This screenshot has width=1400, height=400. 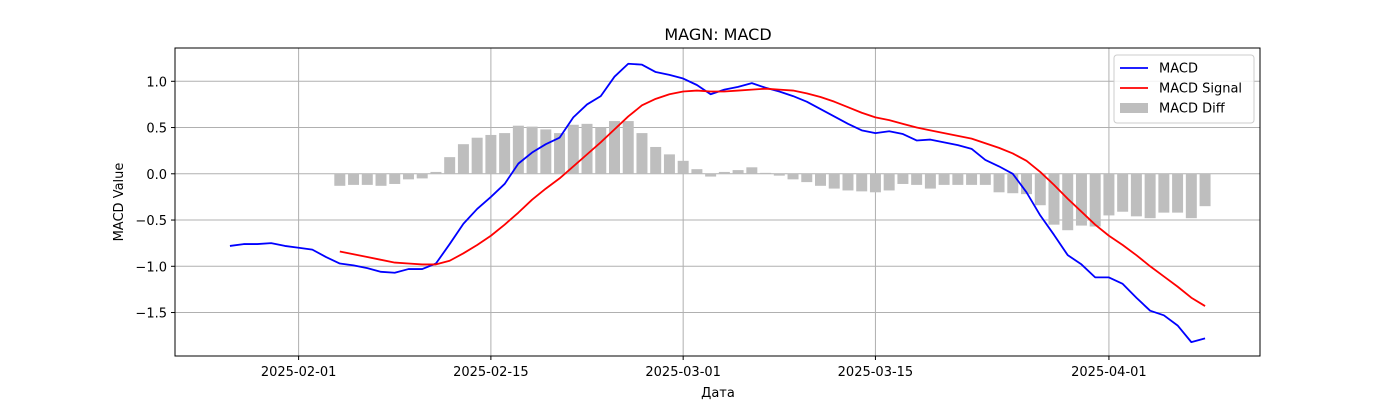 What do you see at coordinates (156, 129) in the screenshot?
I see `y-tick-label: 0.5` at bounding box center [156, 129].